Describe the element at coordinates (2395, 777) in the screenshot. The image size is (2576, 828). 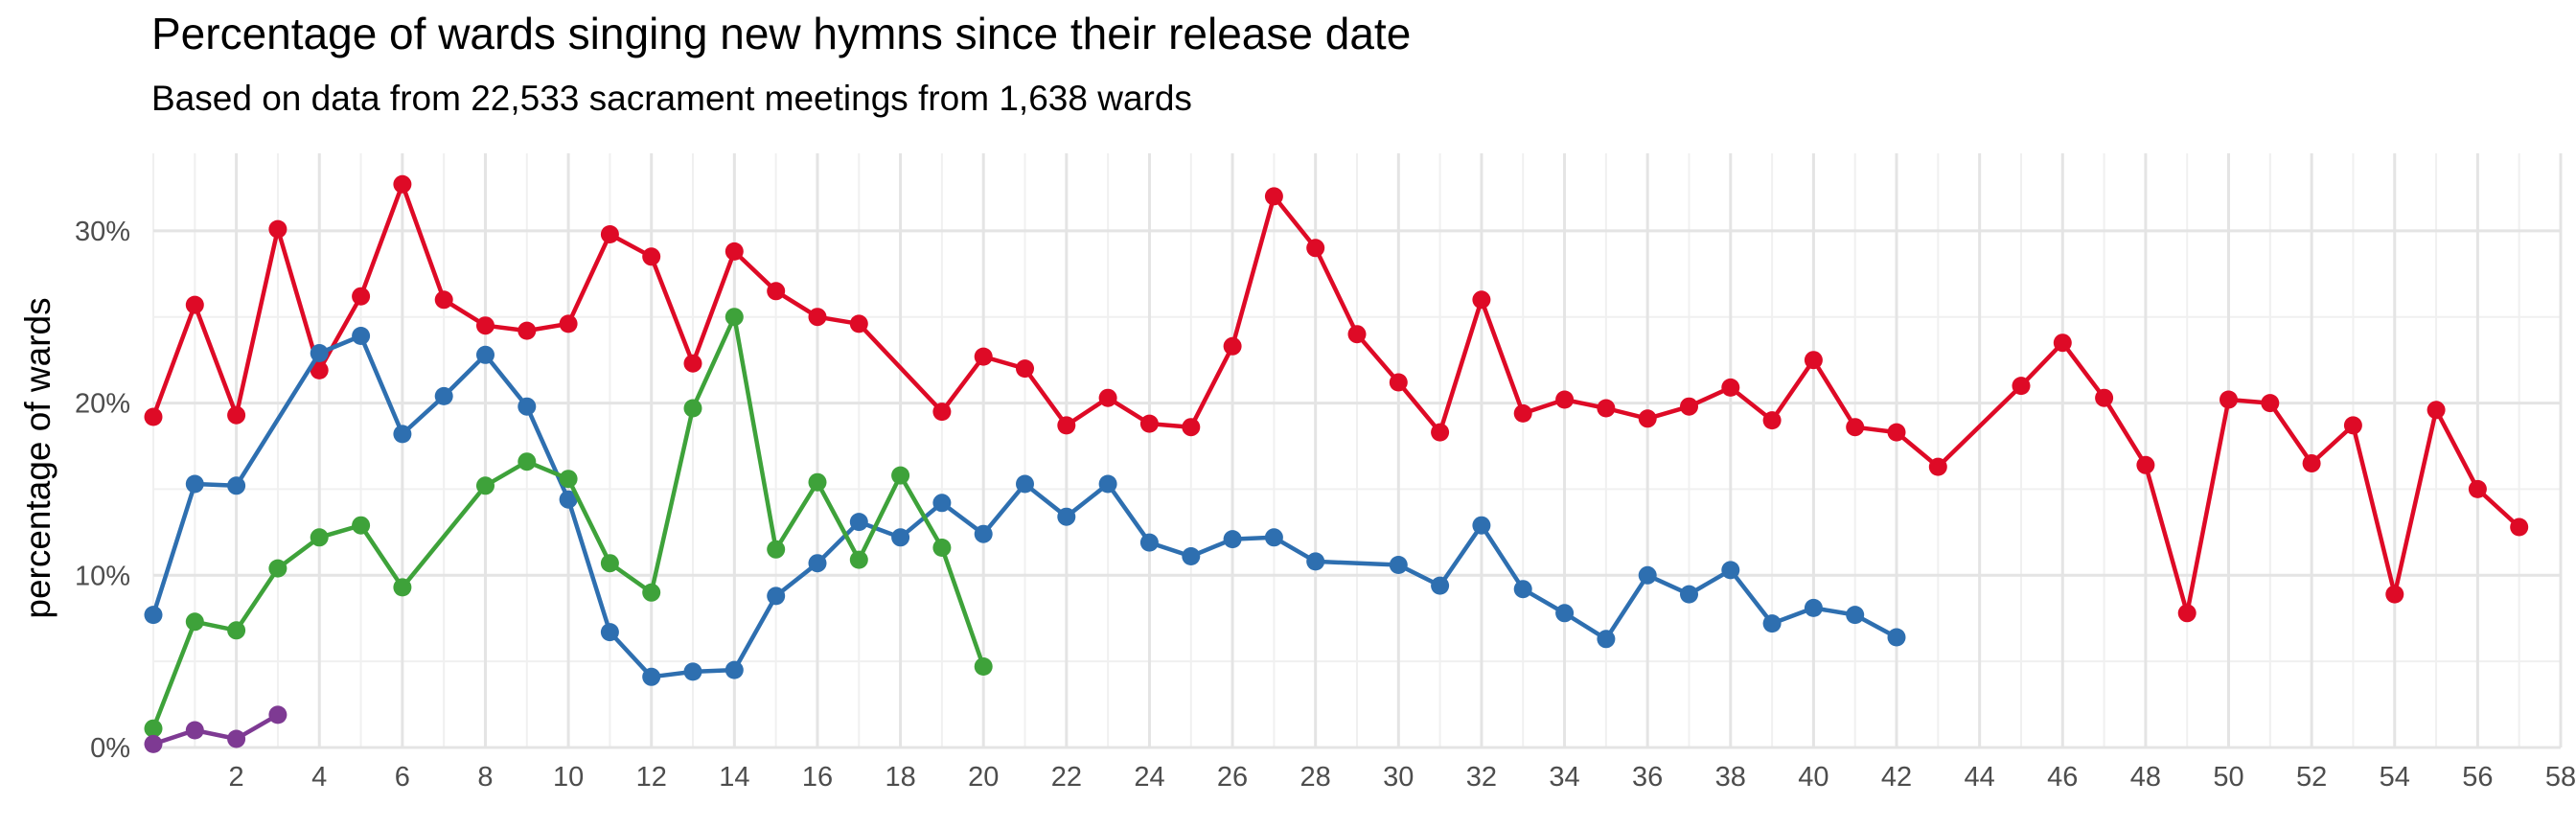
I see `x-tick-label: 54` at that location.